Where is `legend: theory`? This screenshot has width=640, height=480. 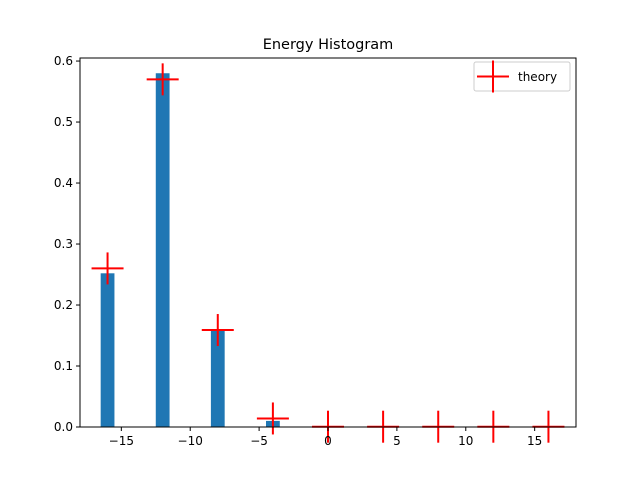 legend: theory is located at coordinates (522, 76).